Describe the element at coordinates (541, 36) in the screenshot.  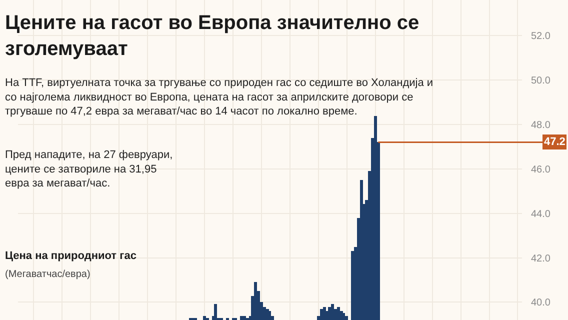
I see `y-tick-label: 52.0` at that location.